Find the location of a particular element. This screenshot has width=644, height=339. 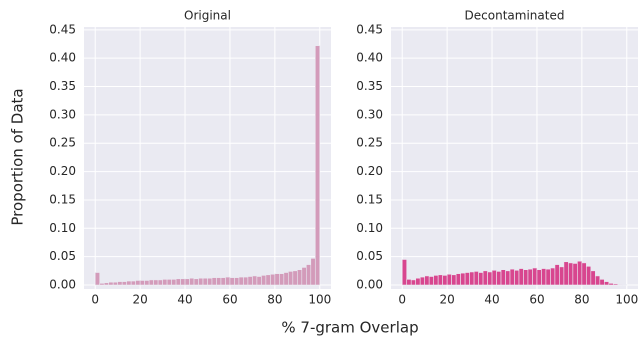

y-tick-label: 0.10 is located at coordinates (369, 228).